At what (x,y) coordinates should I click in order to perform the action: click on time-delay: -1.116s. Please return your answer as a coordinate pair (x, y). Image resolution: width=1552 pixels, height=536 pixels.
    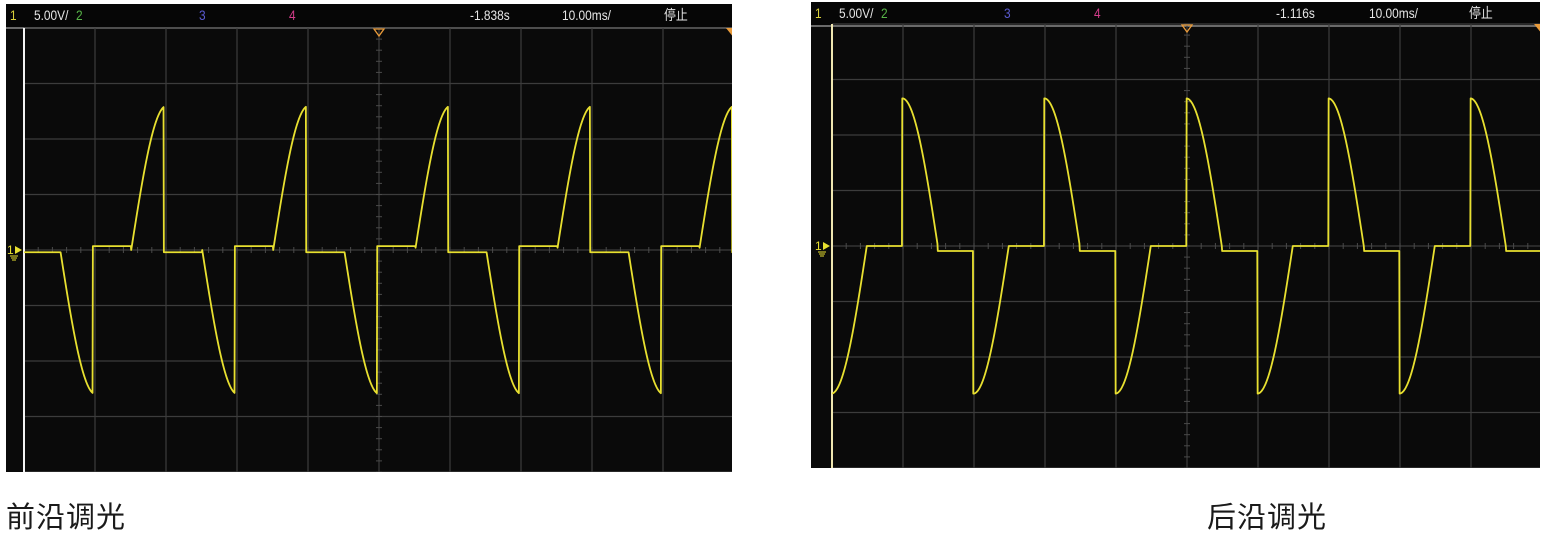
    Looking at the image, I should click on (1295, 13).